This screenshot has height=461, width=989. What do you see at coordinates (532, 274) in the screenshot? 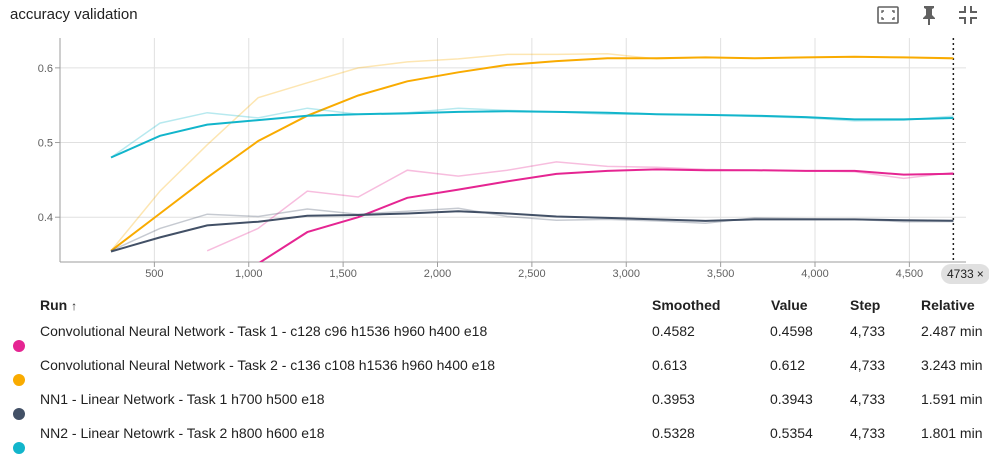
I see `x-tick-label: 2,500` at bounding box center [532, 274].